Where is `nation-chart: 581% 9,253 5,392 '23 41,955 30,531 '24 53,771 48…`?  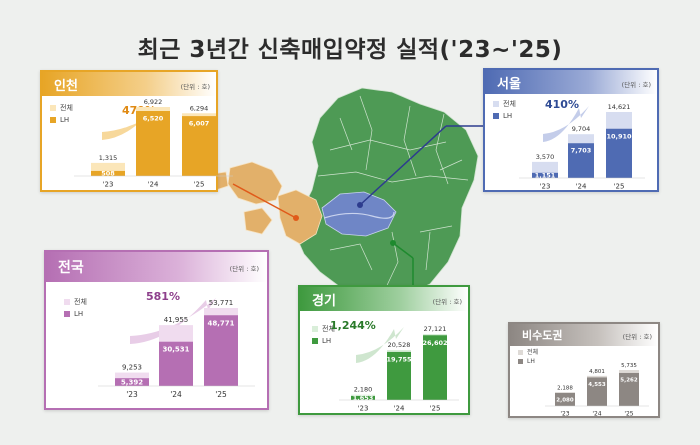
nation-chart: 581% 9,253 5,392 '23 41,955 30,531 '24 53,771 48… is located at coordinates (176, 344).